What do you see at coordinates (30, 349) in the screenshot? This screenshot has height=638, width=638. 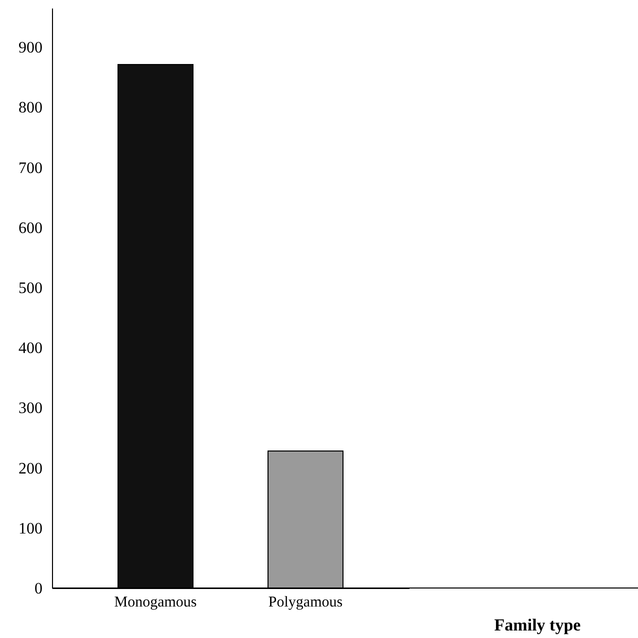 I see `y-tick-label: 400` at bounding box center [30, 349].